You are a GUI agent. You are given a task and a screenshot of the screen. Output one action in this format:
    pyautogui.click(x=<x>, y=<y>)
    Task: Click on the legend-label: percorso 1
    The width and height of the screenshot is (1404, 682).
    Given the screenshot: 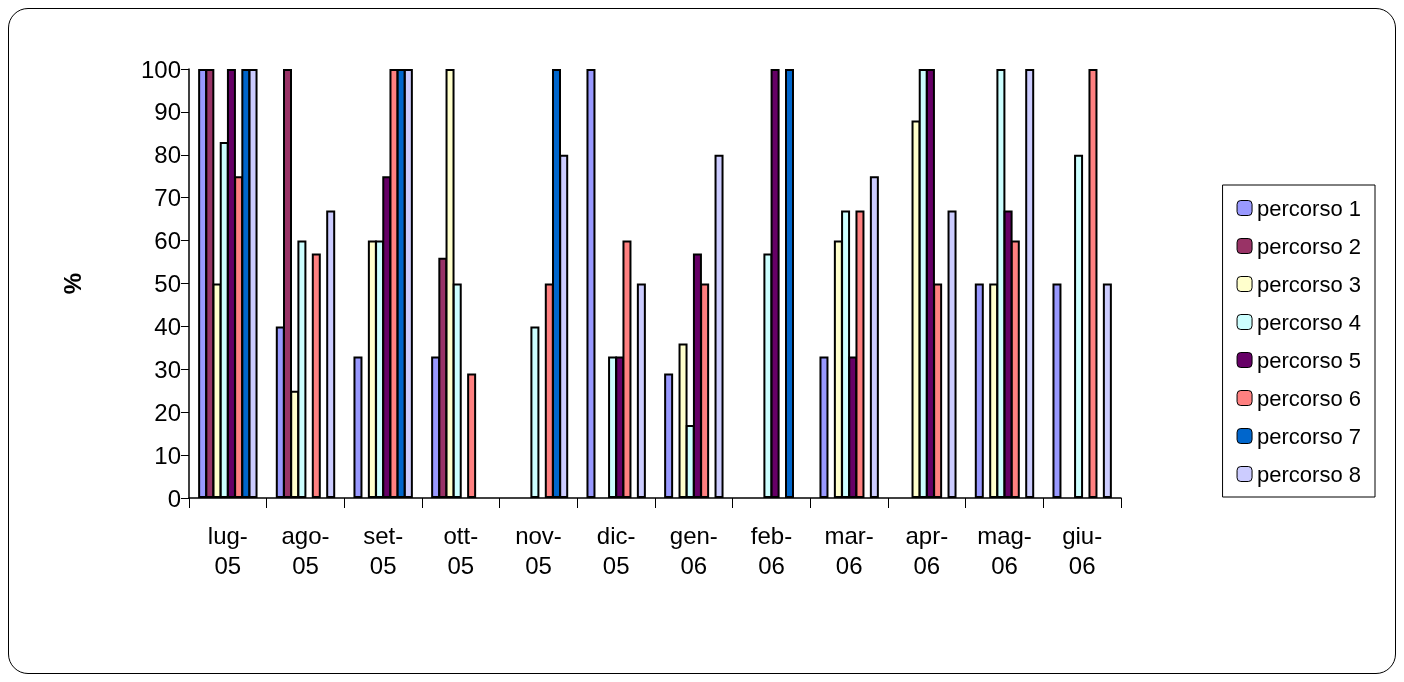 What is the action you would take?
    pyautogui.click(x=1309, y=208)
    